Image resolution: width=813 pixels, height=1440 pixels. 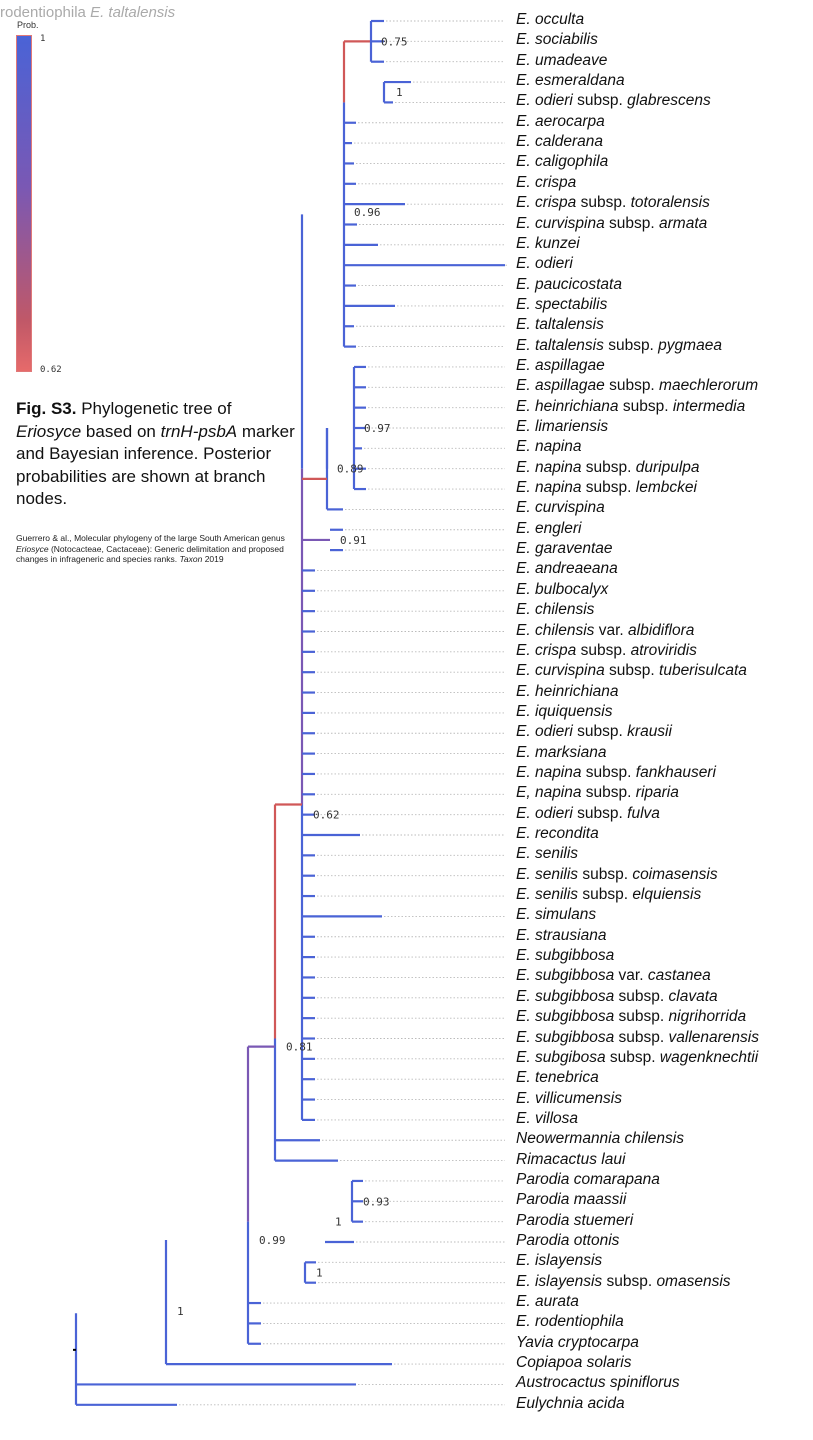 I want to click on tip-label: E, napina subsp. riparia, so click(x=597, y=793).